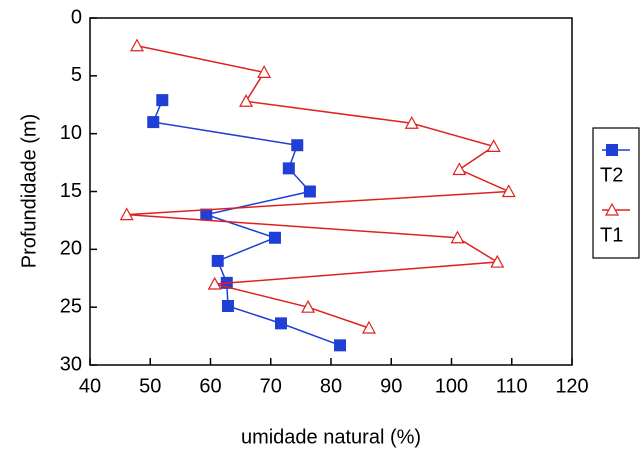  Describe the element at coordinates (512, 386) in the screenshot. I see `x-tick-label: 110` at that location.